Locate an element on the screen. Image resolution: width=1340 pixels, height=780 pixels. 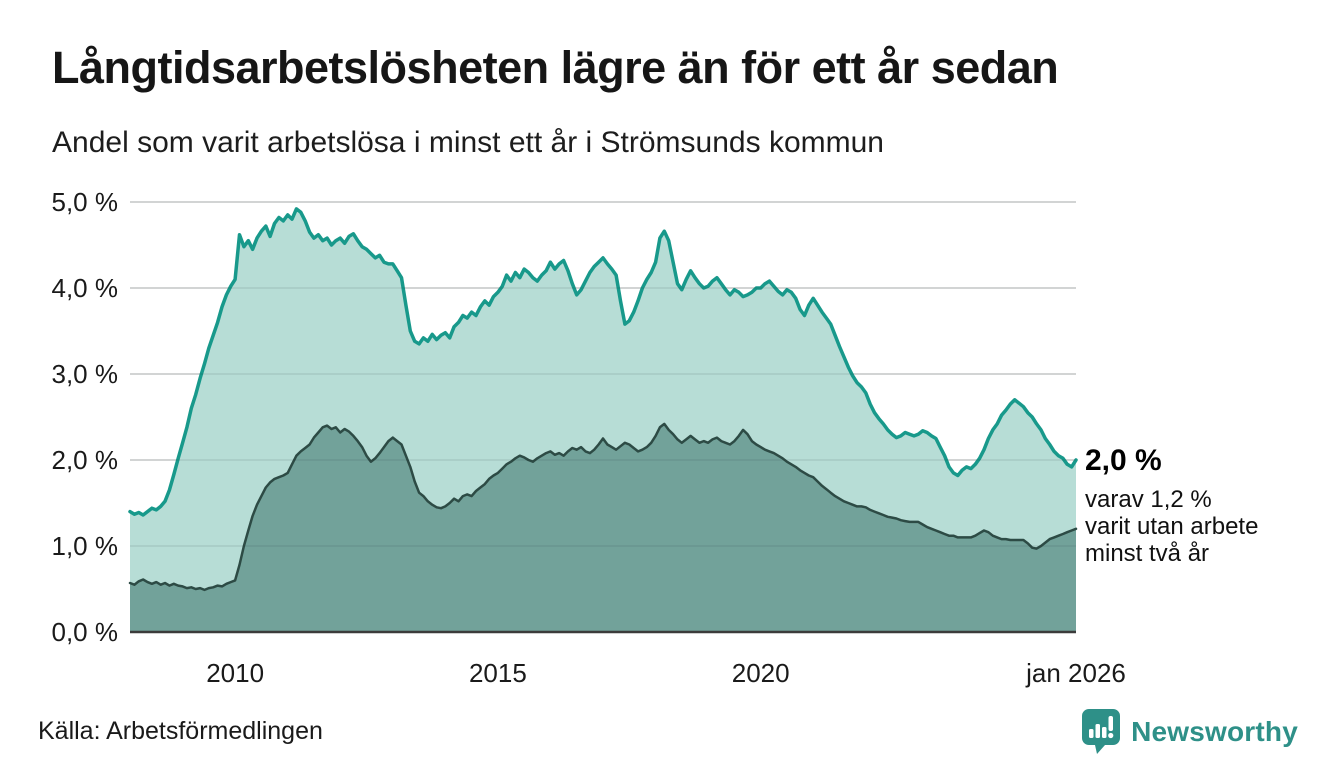
latest-value-detail: varav 1,2 % varit utan arbete minst två år is located at coordinates (1172, 526).